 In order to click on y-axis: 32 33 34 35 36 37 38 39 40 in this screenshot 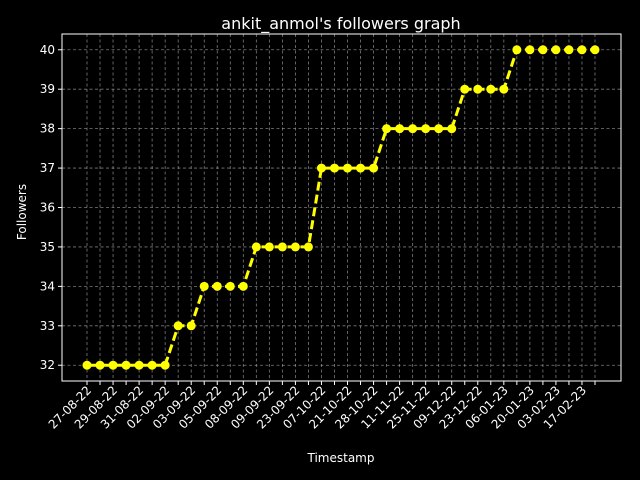, I will do `click(51, 207)`.